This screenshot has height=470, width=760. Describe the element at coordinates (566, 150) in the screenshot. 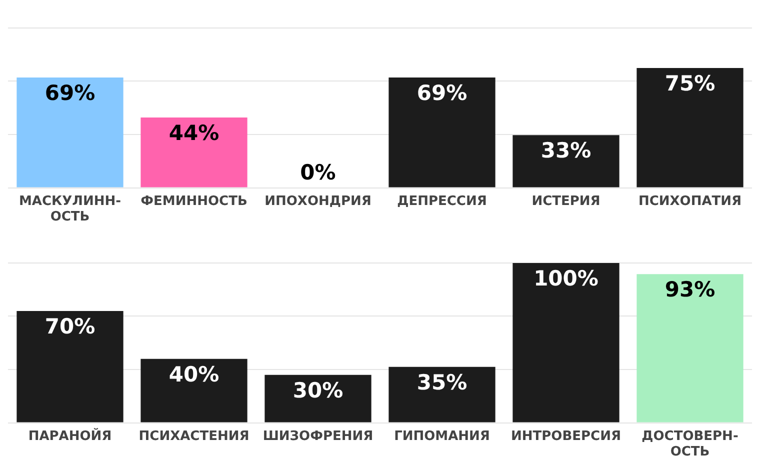

I see `data-label: 33%` at that location.